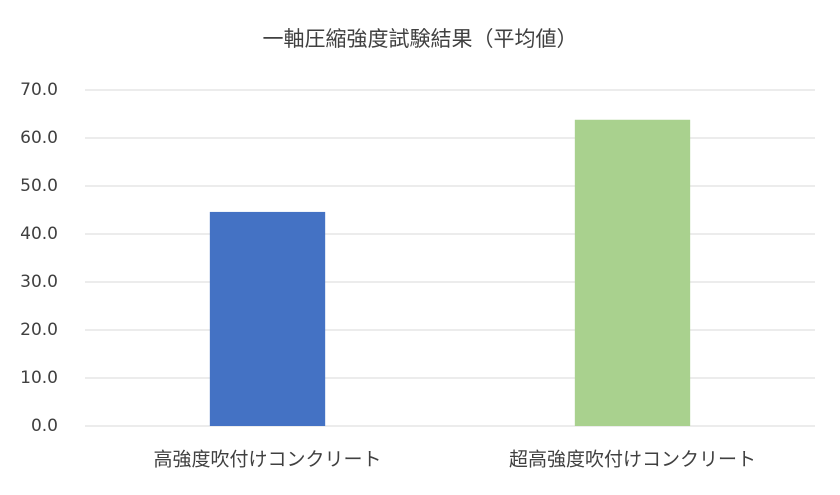 Image resolution: width=840 pixels, height=495 pixels. Describe the element at coordinates (632, 460) in the screenshot. I see `x-tick-label: 超高強度吹付けコンクリート` at that location.